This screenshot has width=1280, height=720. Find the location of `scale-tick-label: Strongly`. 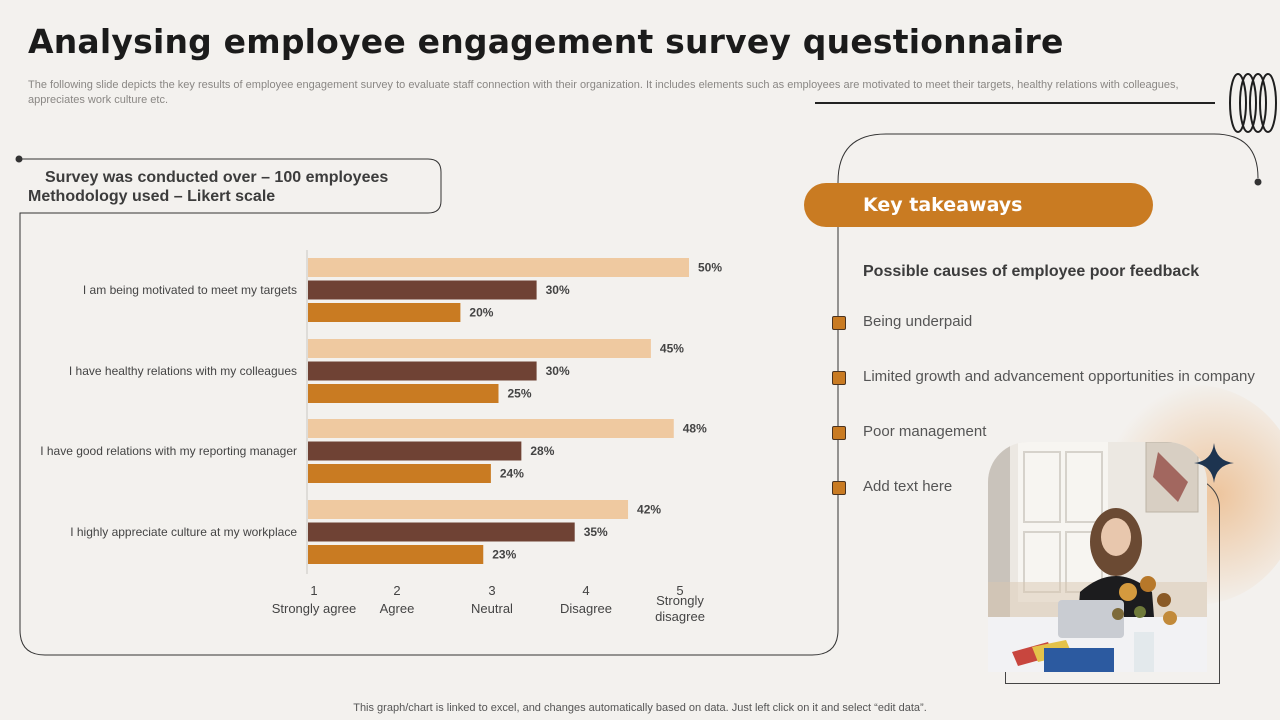

scale-tick-label: Strongly is located at coordinates (680, 600).